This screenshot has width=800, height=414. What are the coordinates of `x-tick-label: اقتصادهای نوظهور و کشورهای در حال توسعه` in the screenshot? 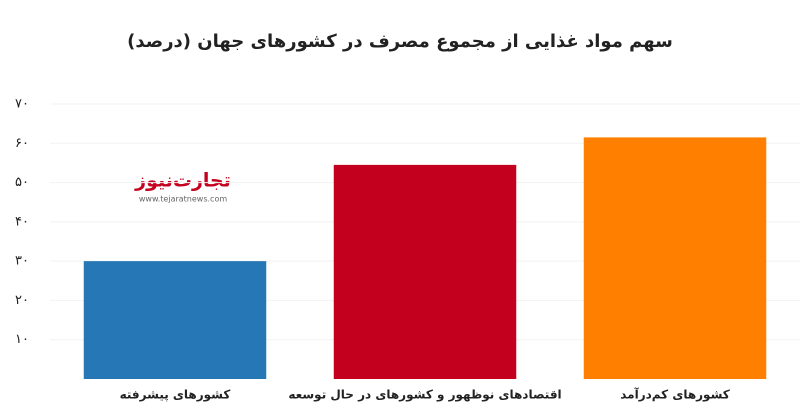 It's located at (424, 395).